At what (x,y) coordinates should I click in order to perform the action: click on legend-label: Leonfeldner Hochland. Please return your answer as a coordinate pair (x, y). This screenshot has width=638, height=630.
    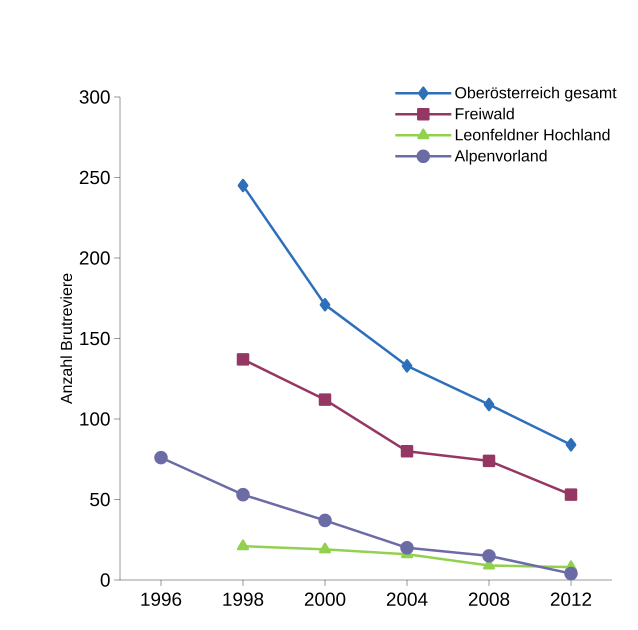
    Looking at the image, I should click on (533, 134).